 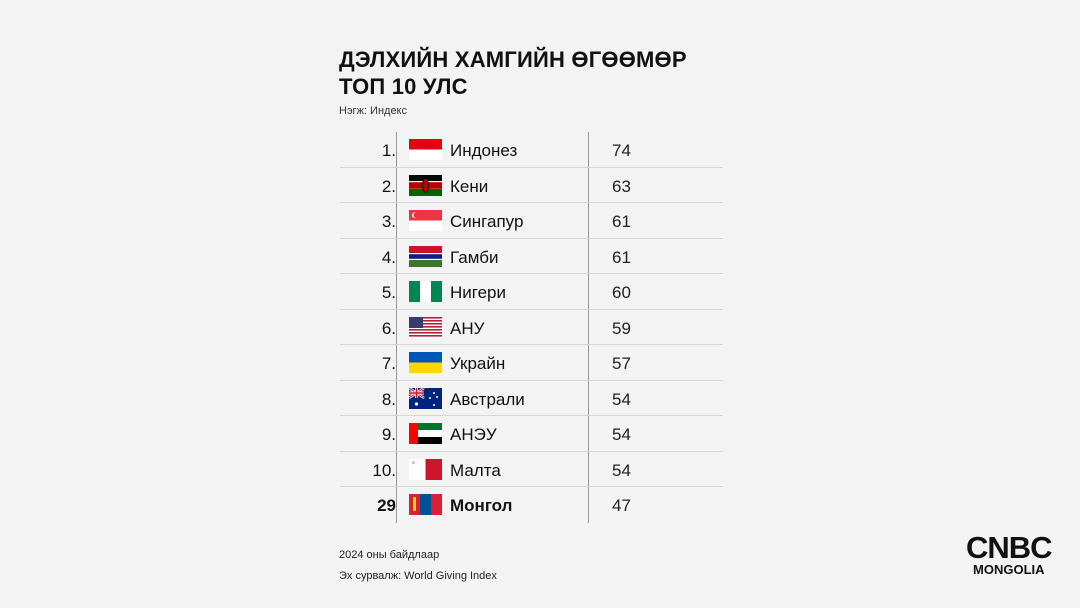 I want to click on indonesia-flag-icon, so click(x=425, y=149).